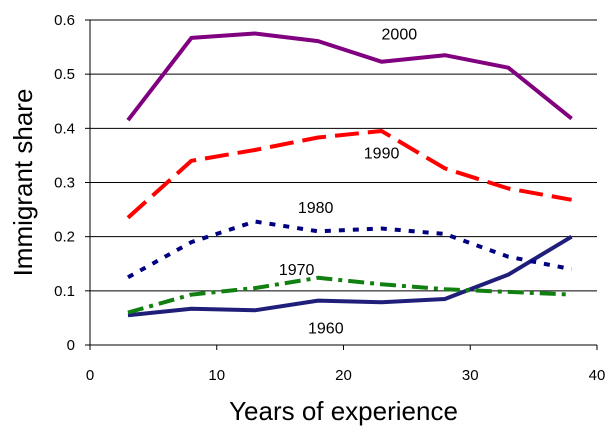 The width and height of the screenshot is (608, 435). What do you see at coordinates (64, 183) in the screenshot?
I see `y-tick-label-3: 0.3` at bounding box center [64, 183].